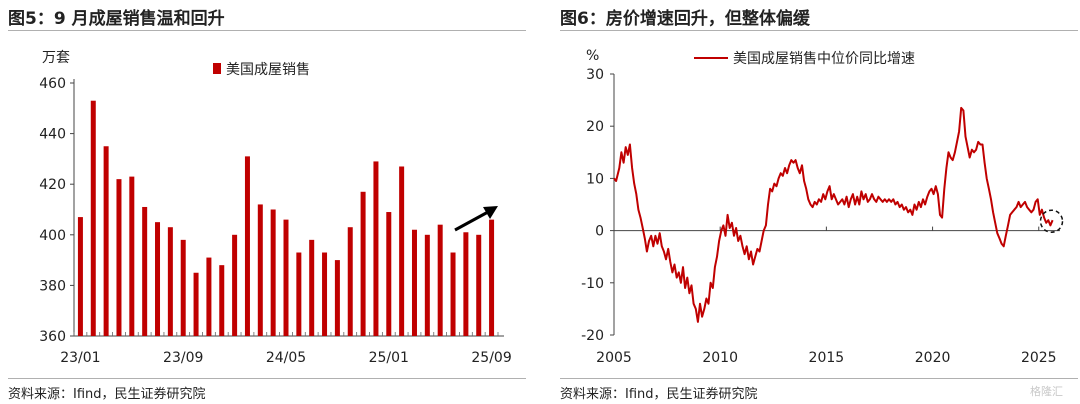 This screenshot has width=1080, height=404. What do you see at coordinates (52, 185) in the screenshot?
I see `y-tick-label: 420` at bounding box center [52, 185].